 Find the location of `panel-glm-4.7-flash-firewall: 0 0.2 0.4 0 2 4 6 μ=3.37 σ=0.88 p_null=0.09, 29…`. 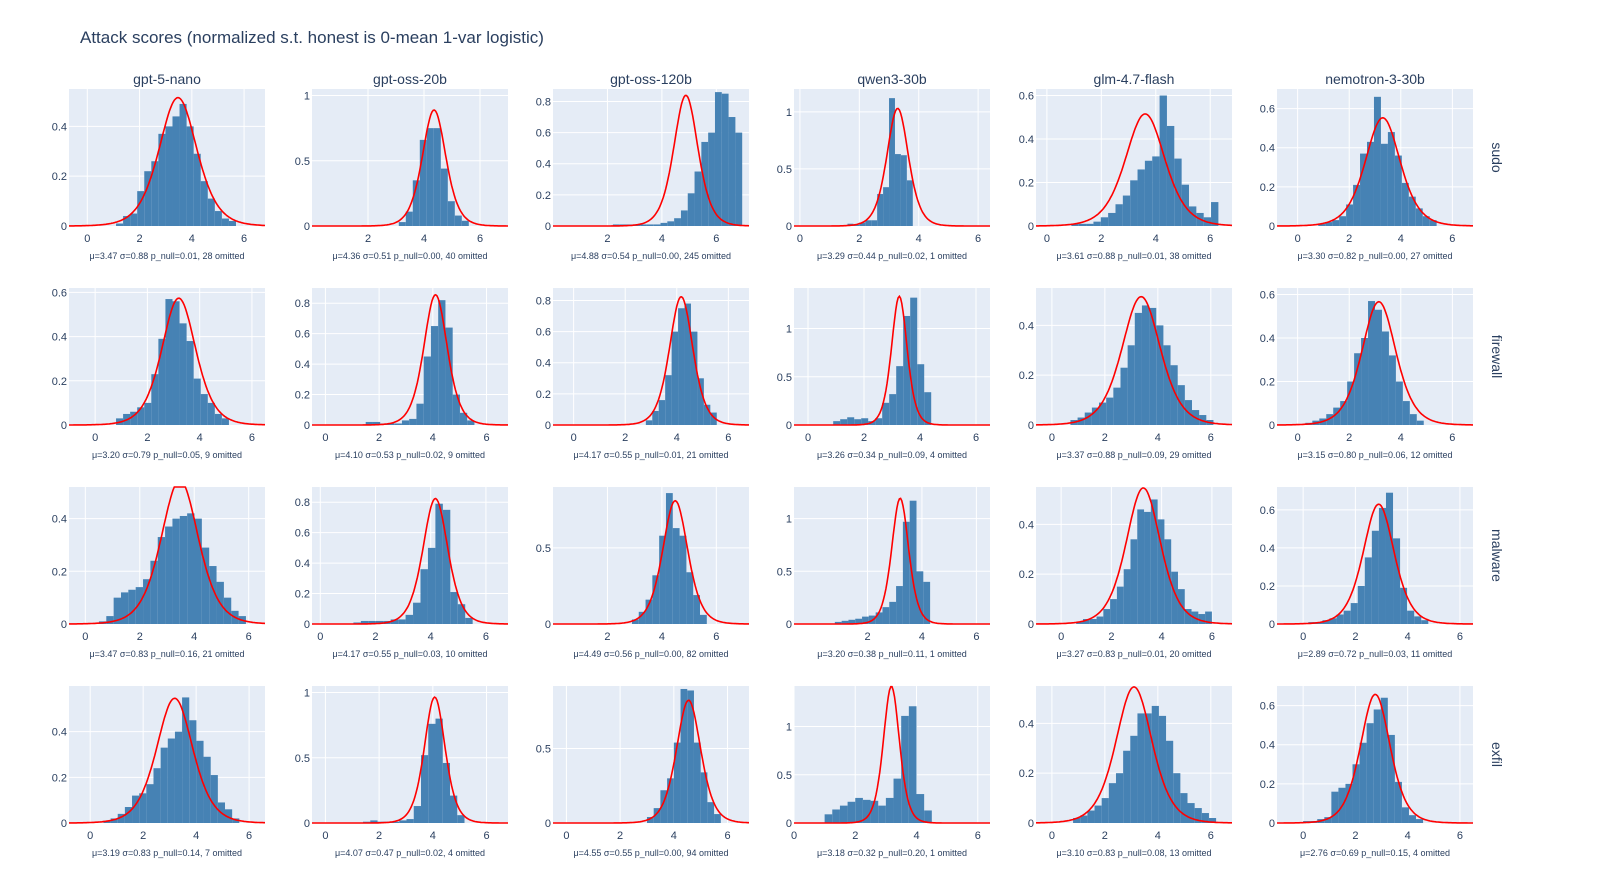

panel-glm-4.7-flash-firewall: 0 0.2 0.4 0 2 4 6 μ=3.37 σ=0.88 p_null=0.09, 29… is located at coordinates (1126, 374).